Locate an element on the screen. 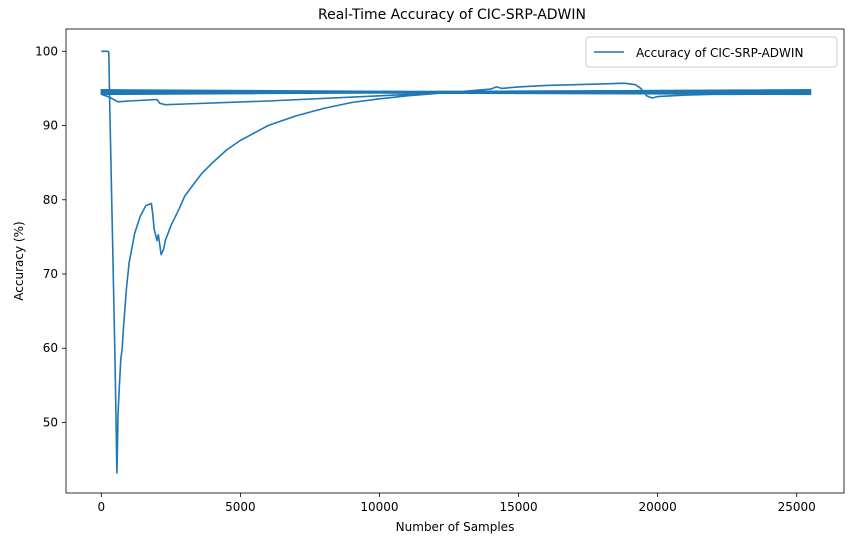 The height and width of the screenshot is (545, 850). legend-box is located at coordinates (711, 52).